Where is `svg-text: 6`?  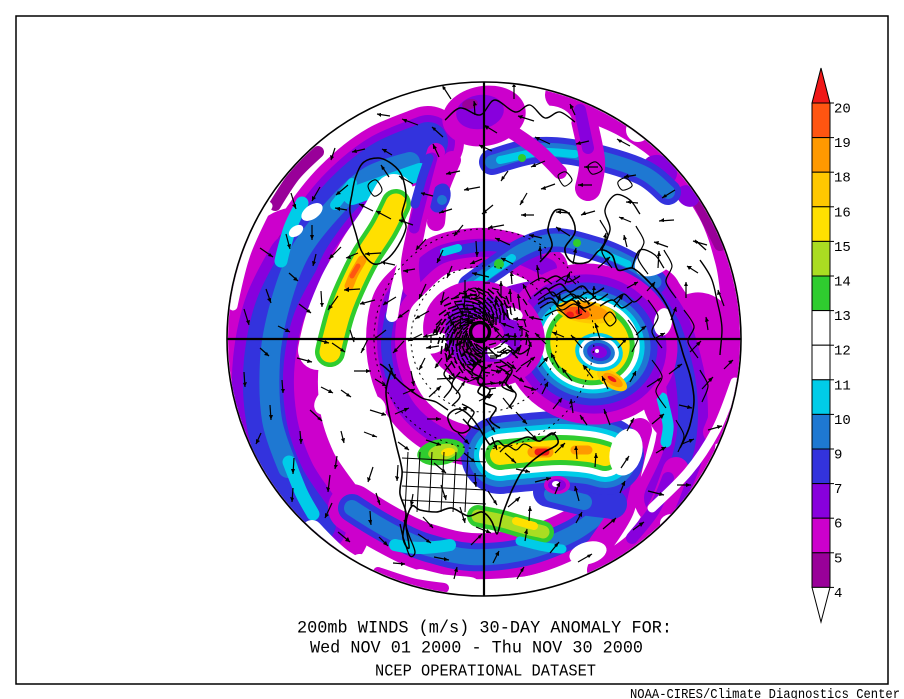
svg-text: 6 is located at coordinates (838, 525).